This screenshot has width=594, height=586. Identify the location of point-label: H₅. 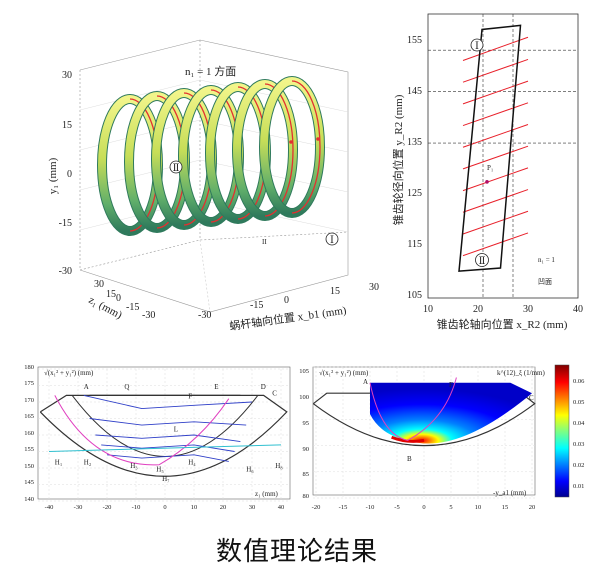
(160, 469).